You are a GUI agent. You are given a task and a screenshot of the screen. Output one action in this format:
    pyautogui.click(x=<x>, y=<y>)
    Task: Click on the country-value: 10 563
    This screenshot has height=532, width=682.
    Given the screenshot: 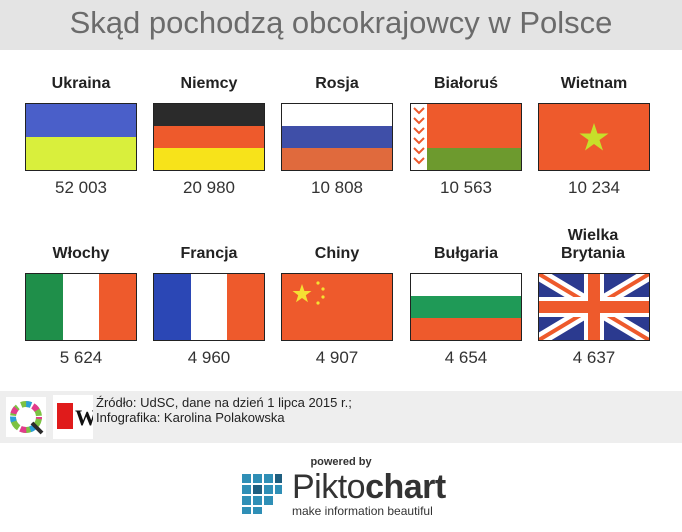 What is the action you would take?
    pyautogui.click(x=466, y=187)
    